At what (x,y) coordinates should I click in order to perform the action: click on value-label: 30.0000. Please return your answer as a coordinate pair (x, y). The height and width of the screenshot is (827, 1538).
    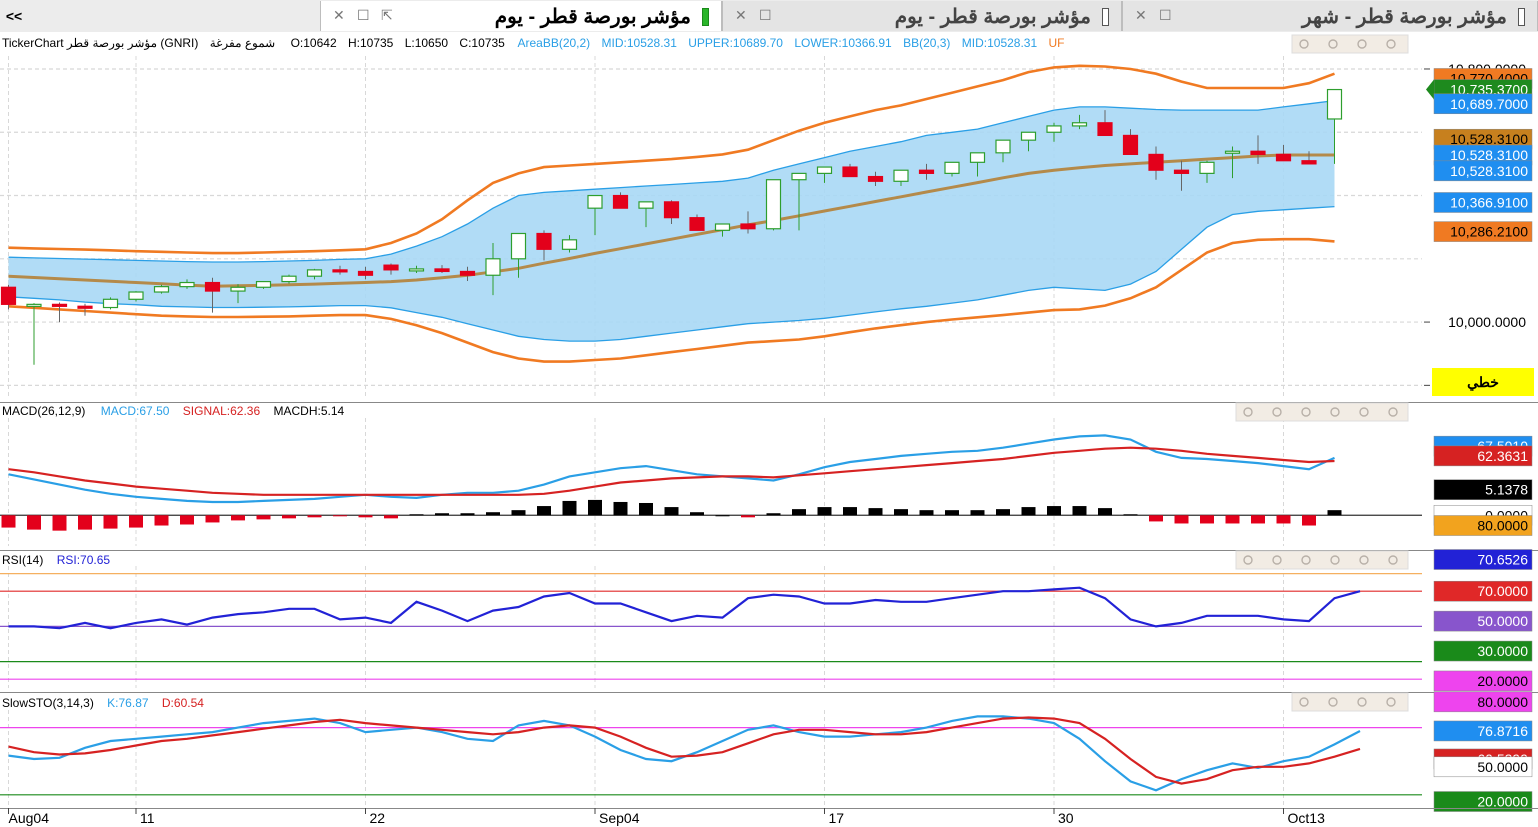
    Looking at the image, I should click on (1502, 651).